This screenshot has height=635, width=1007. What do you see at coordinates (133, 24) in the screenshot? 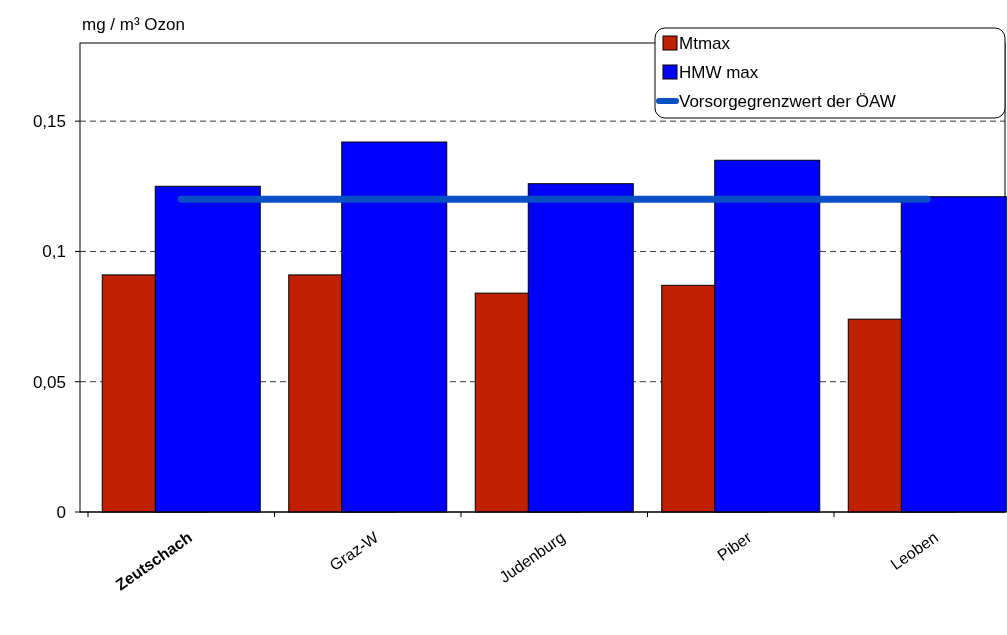
I see `y-axis-title: mg / m³ Ozon` at bounding box center [133, 24].